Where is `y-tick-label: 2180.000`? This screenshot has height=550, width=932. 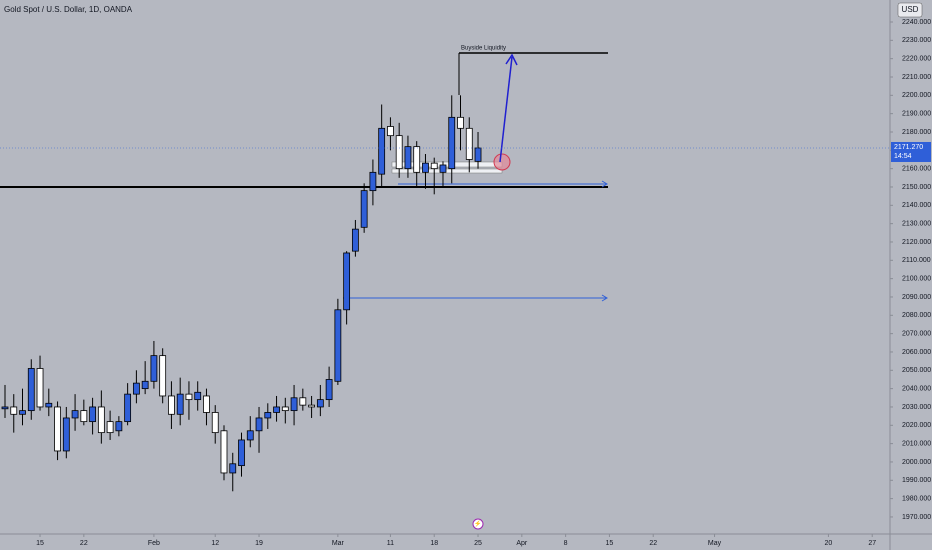 y-tick-label: 2180.000 is located at coordinates (916, 132).